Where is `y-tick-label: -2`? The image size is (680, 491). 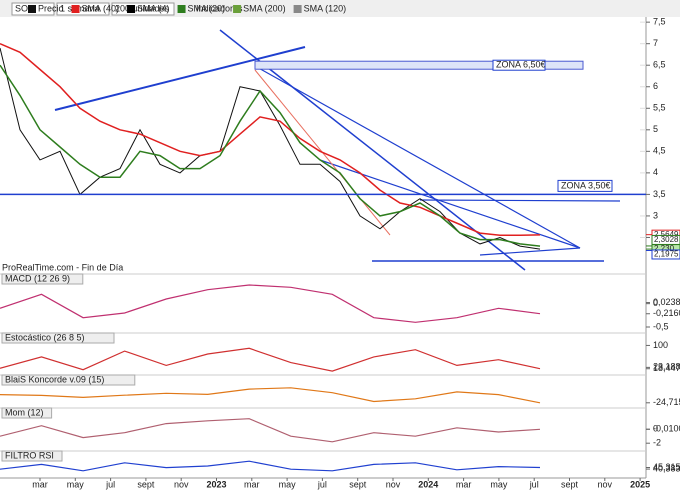 y-tick-label: -2 is located at coordinates (657, 443).